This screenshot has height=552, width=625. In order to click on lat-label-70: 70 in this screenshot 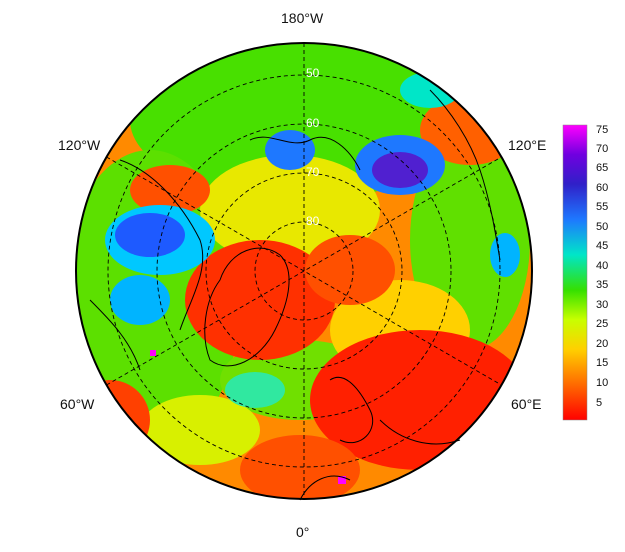, I will do `click(313, 172)`.